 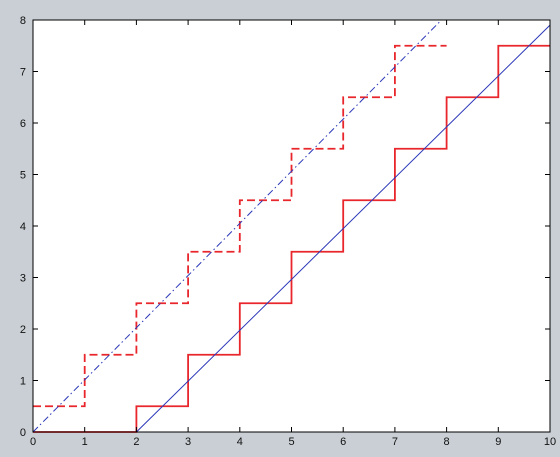 What do you see at coordinates (23, 73) in the screenshot?
I see `y-tick-label: 7` at bounding box center [23, 73].